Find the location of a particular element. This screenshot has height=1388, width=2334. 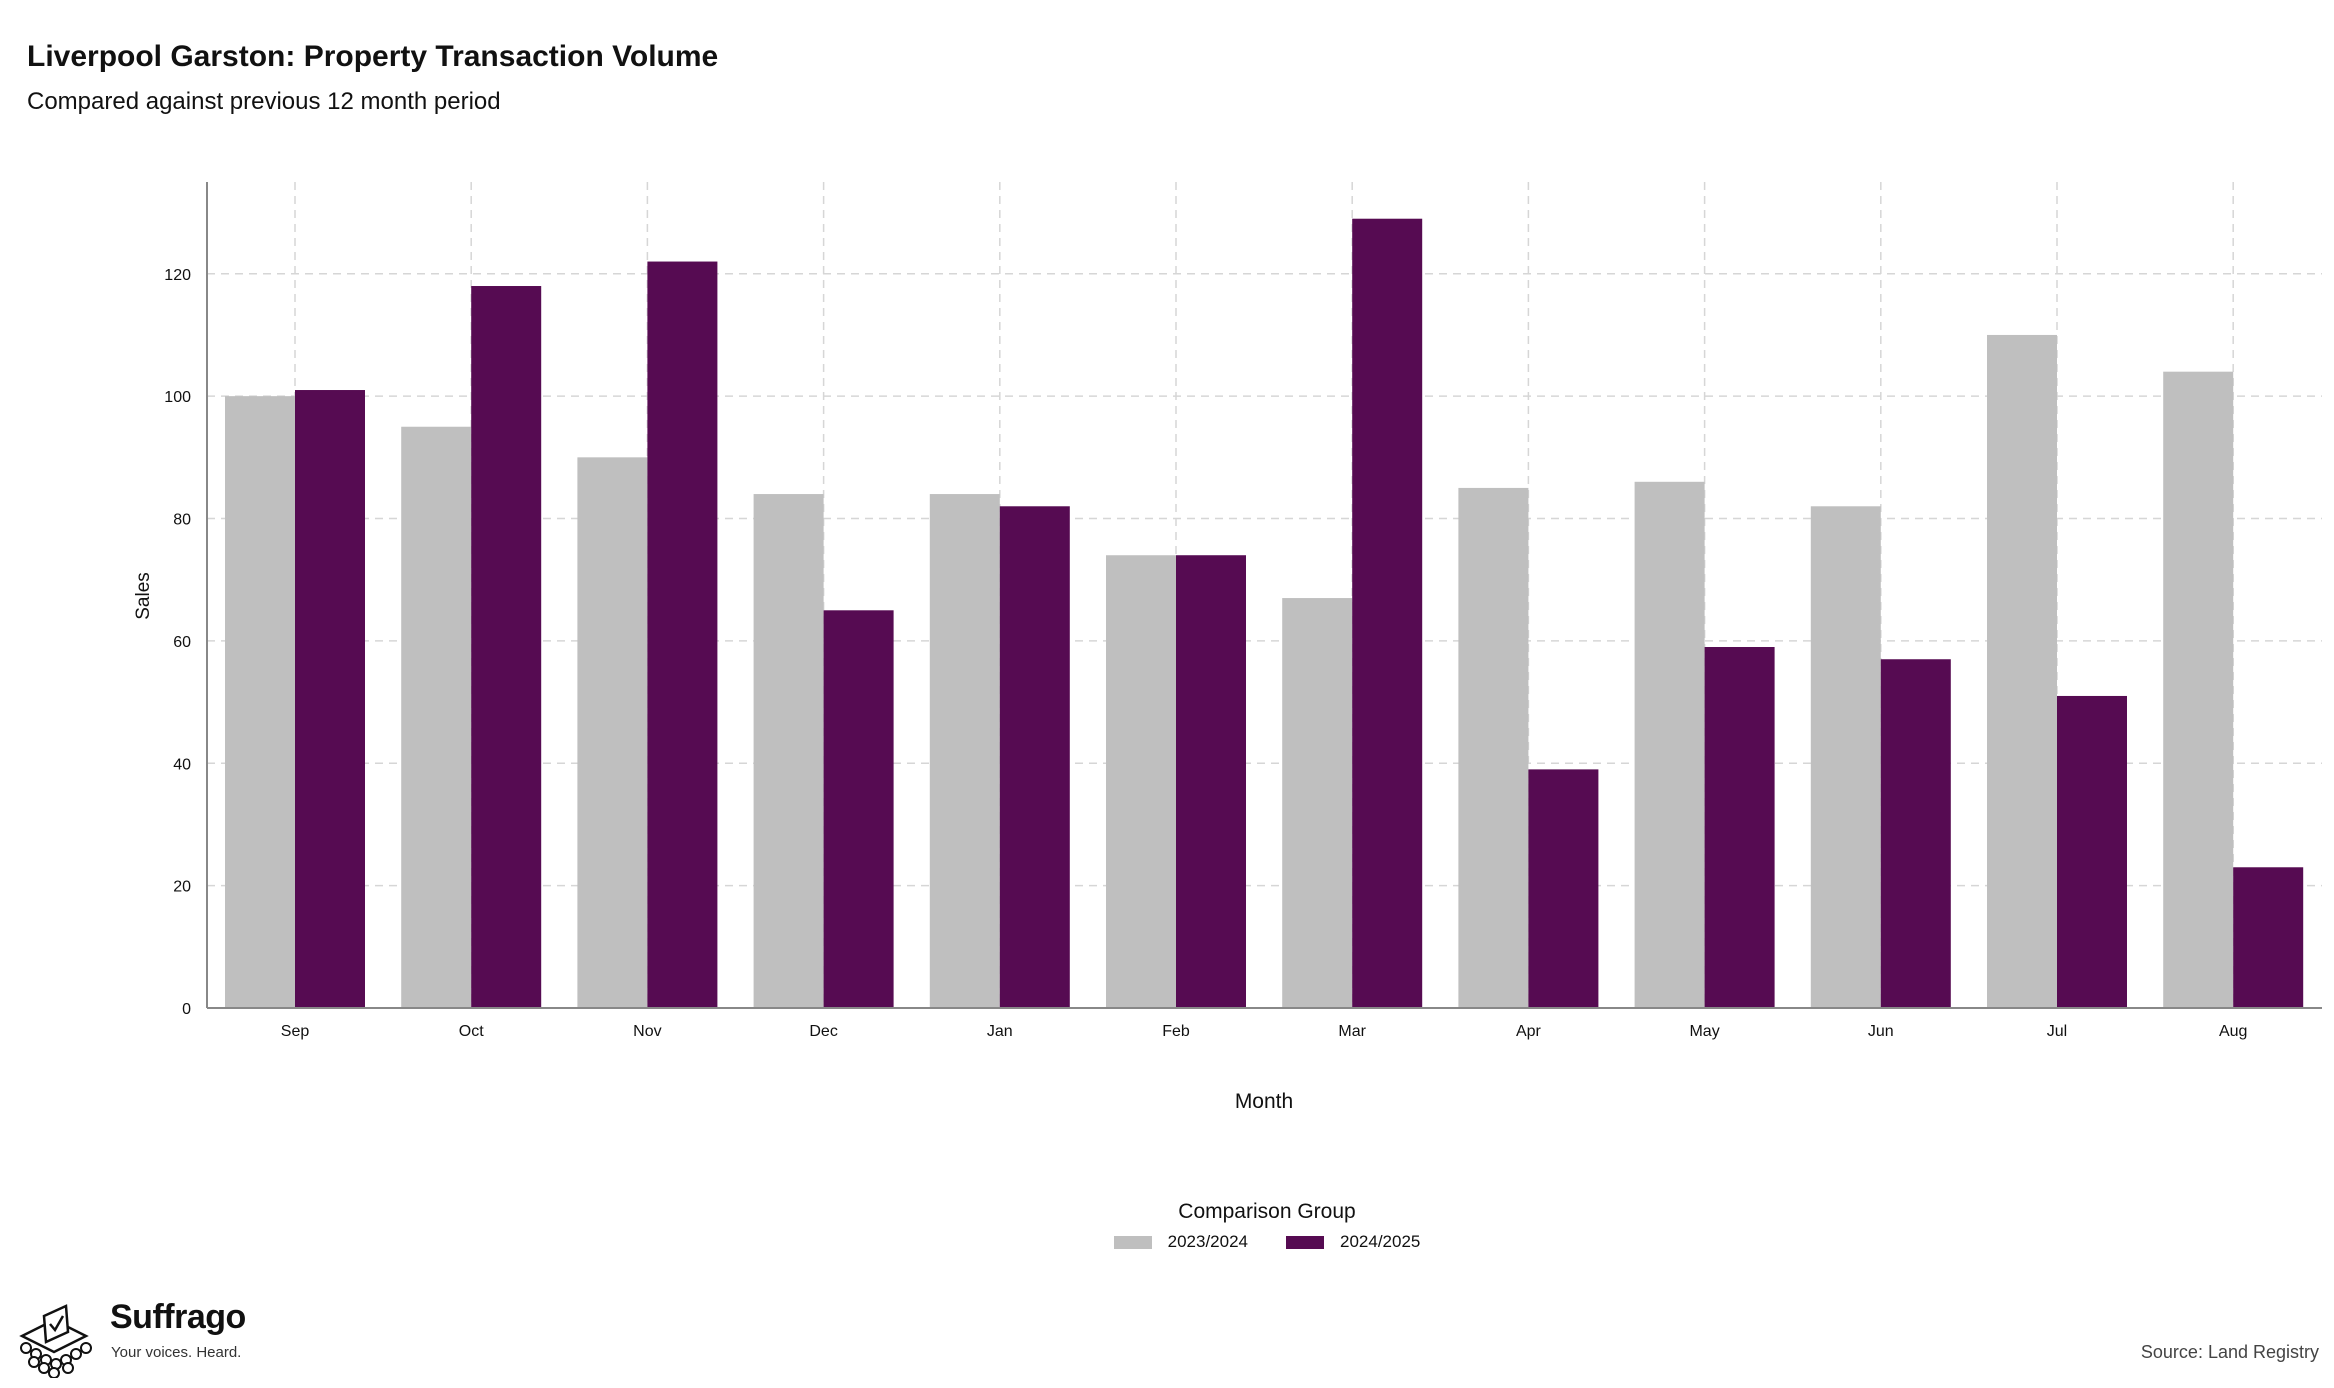

bar-2024-2025-oct is located at coordinates (506, 647).